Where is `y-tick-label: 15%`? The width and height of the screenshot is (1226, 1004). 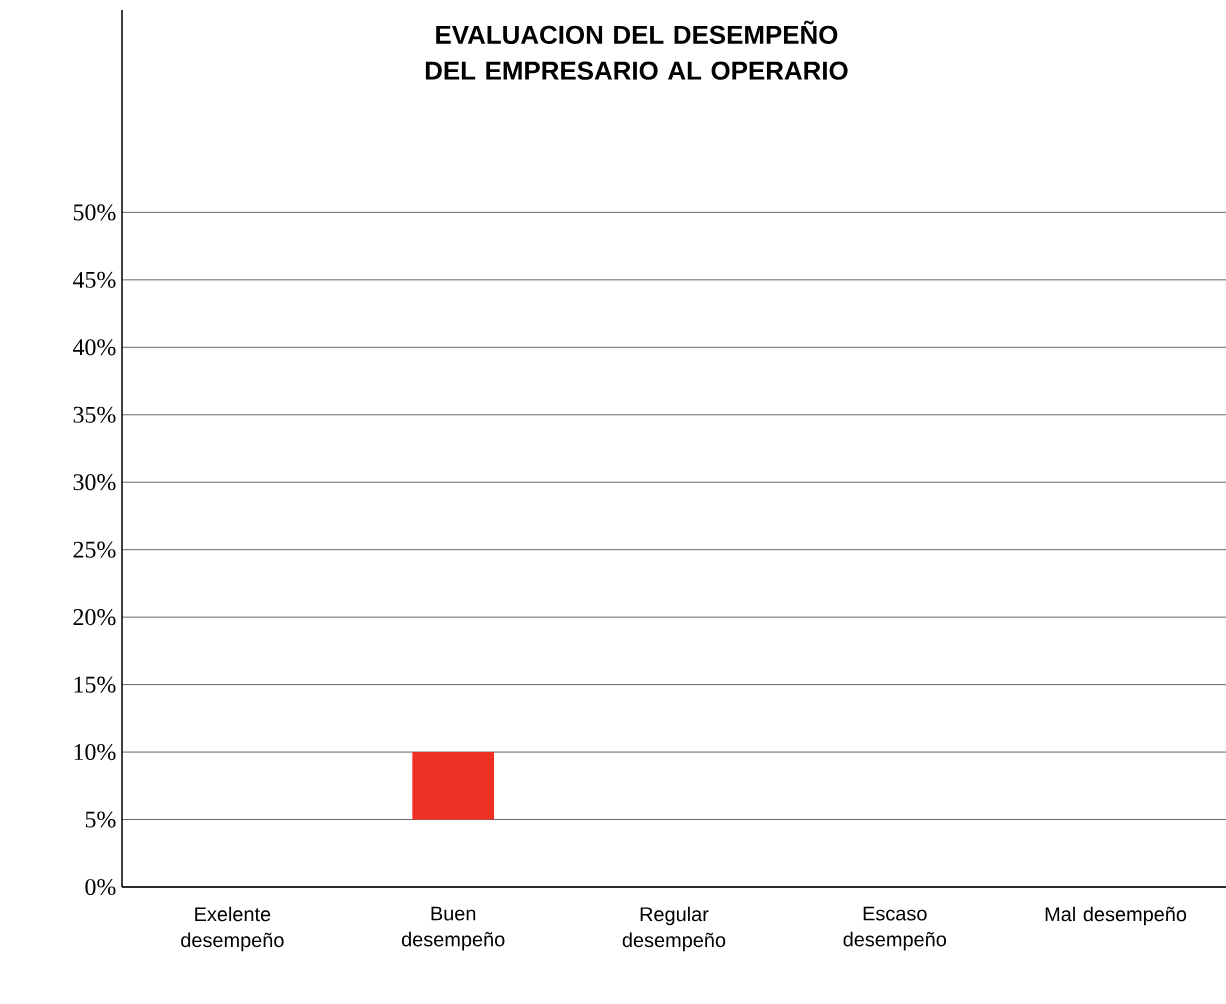 y-tick-label: 15% is located at coordinates (95, 684).